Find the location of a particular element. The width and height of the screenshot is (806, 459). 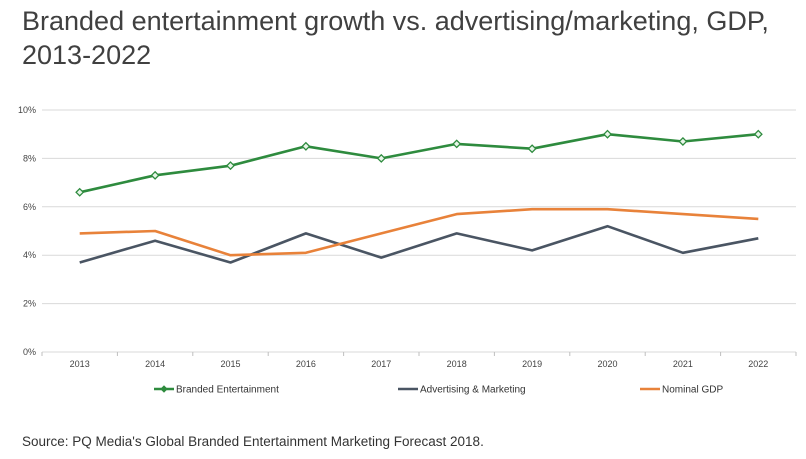

series-line-nominal-gdp is located at coordinates (419, 232).